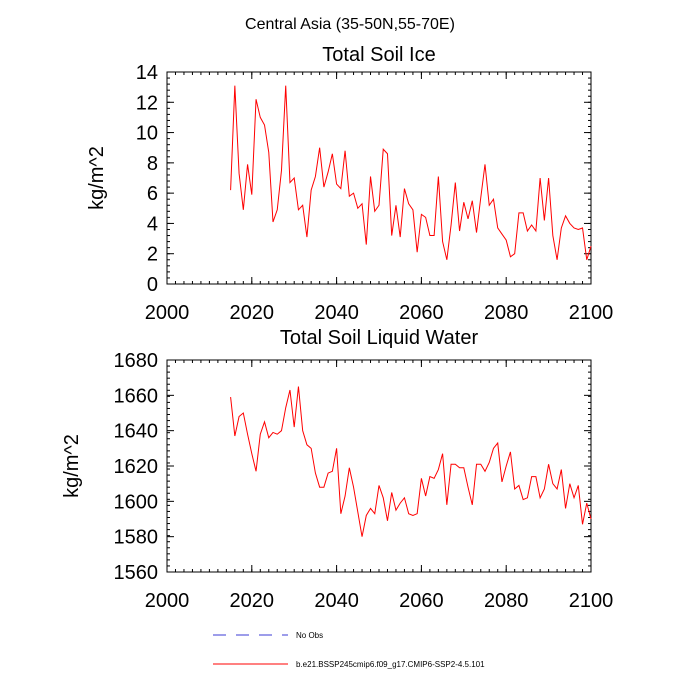 This screenshot has width=700, height=700. Describe the element at coordinates (350, 24) in the screenshot. I see `figure-title: Central Asia (35-50N,55-70E)` at that location.